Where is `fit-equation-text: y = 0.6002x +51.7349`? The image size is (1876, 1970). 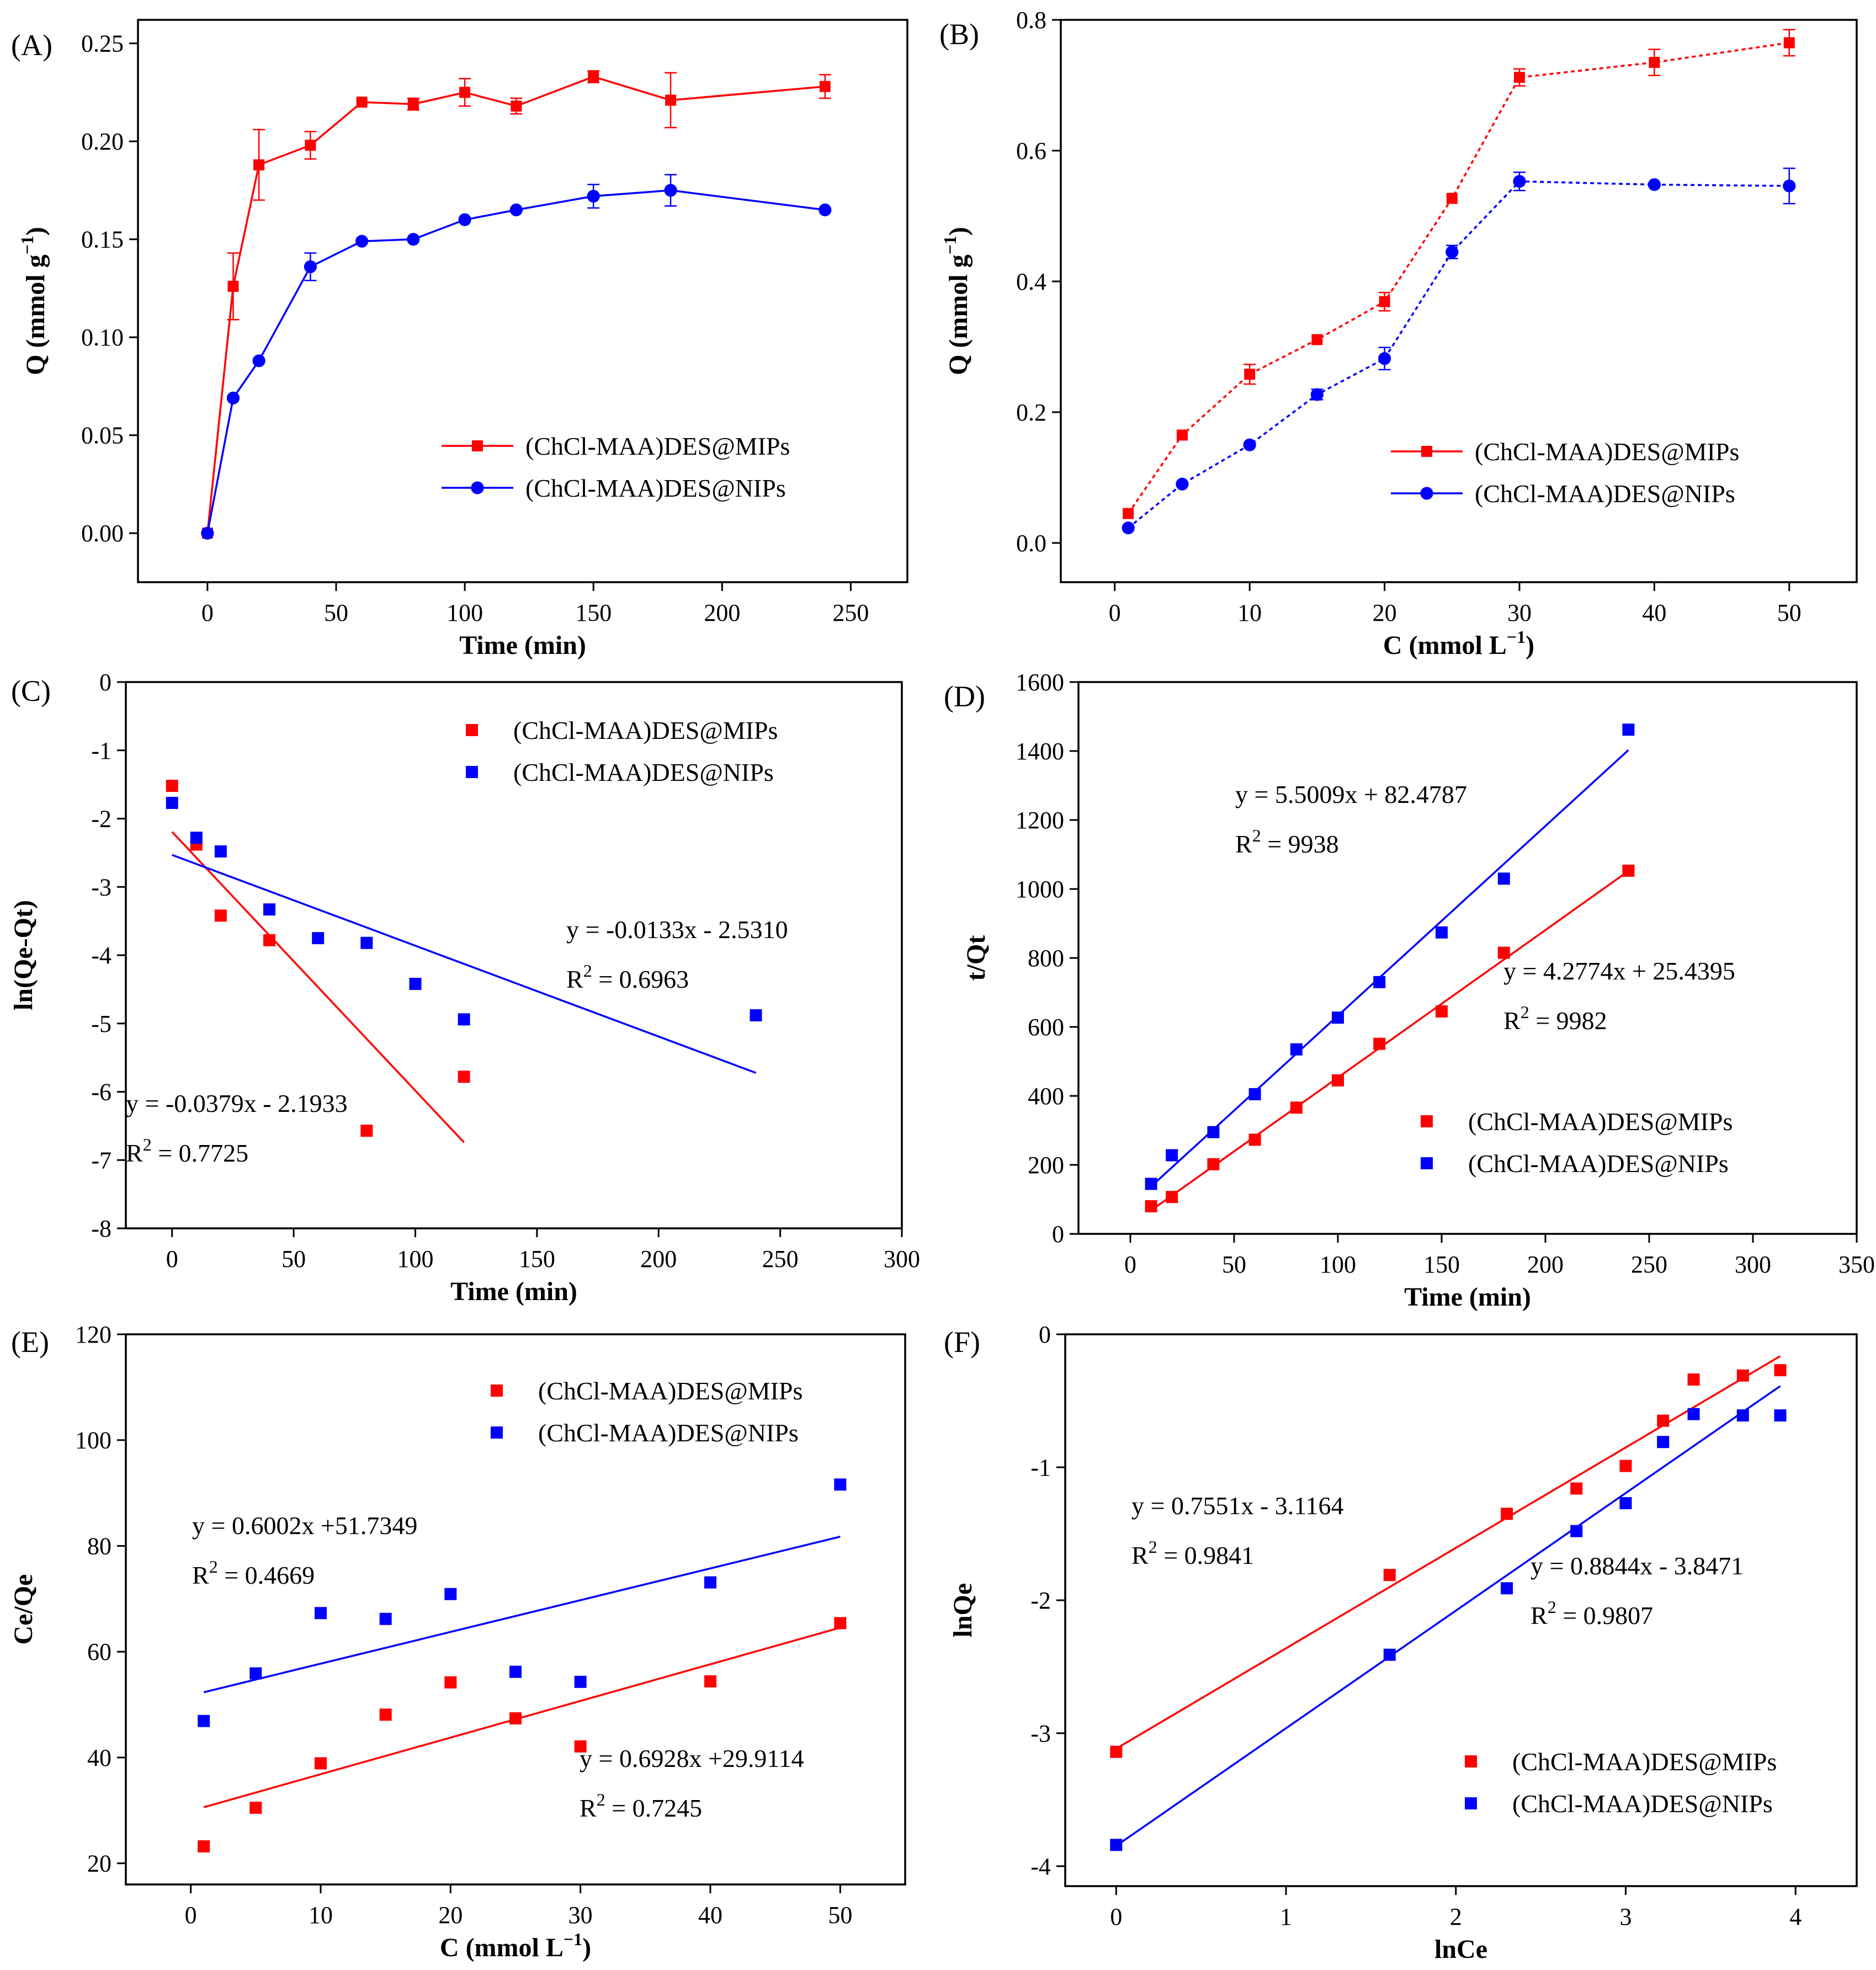 fit-equation-text: y = 0.6002x +51.7349 is located at coordinates (304, 1526).